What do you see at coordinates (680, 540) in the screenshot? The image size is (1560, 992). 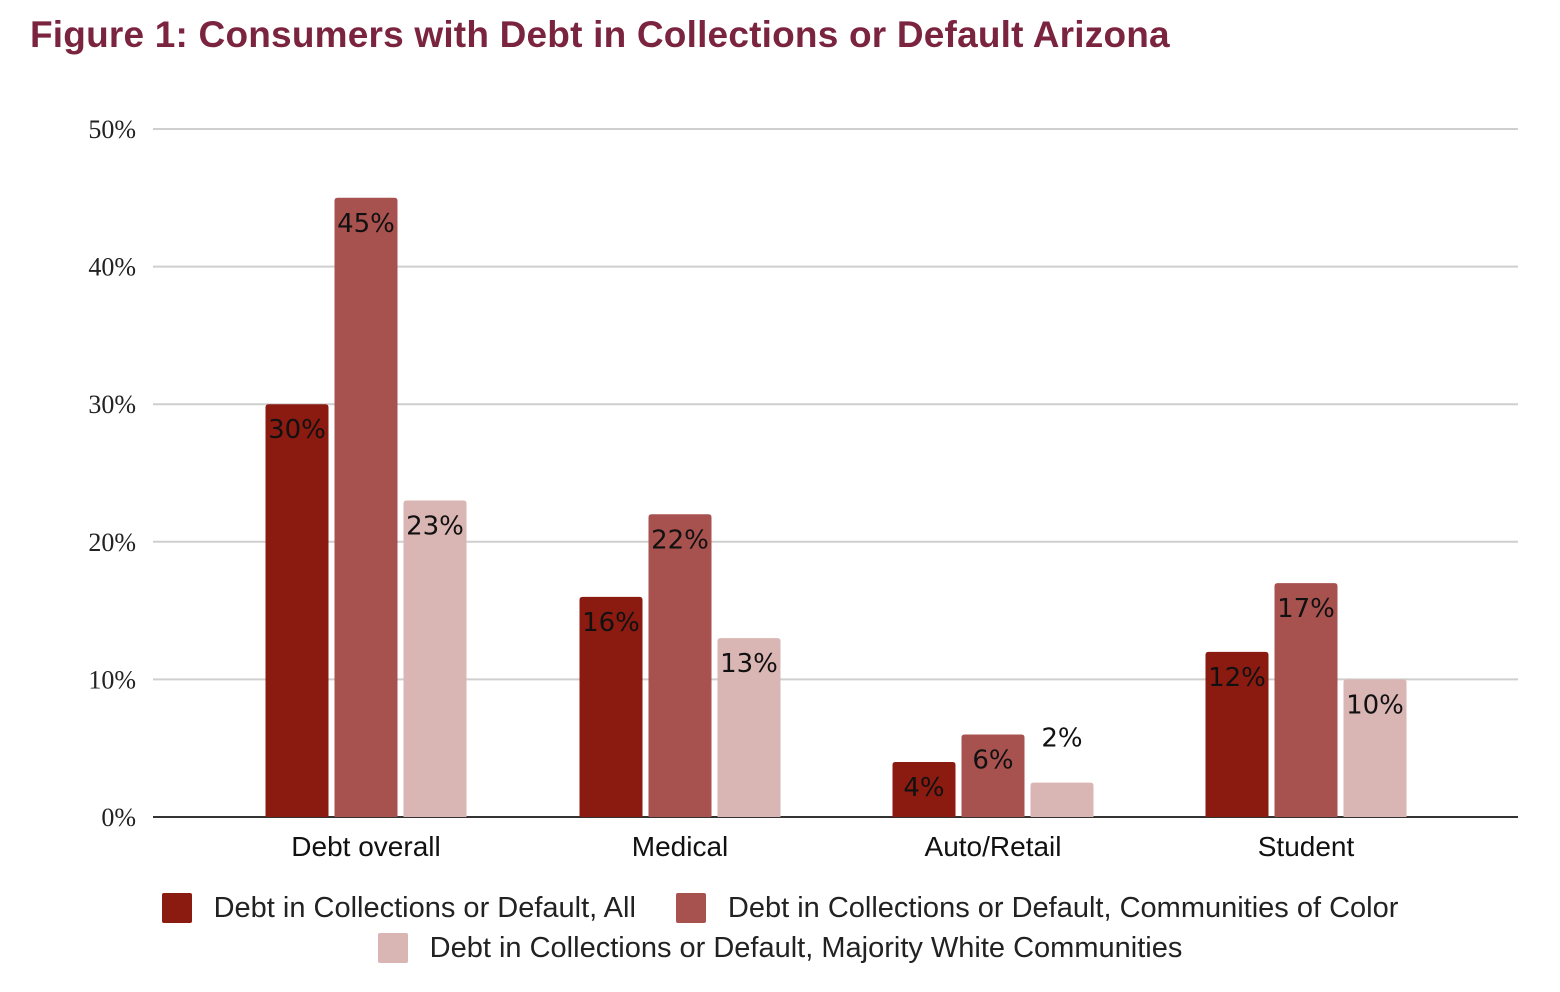 I see `data-label-medical-series-2: 22%` at bounding box center [680, 540].